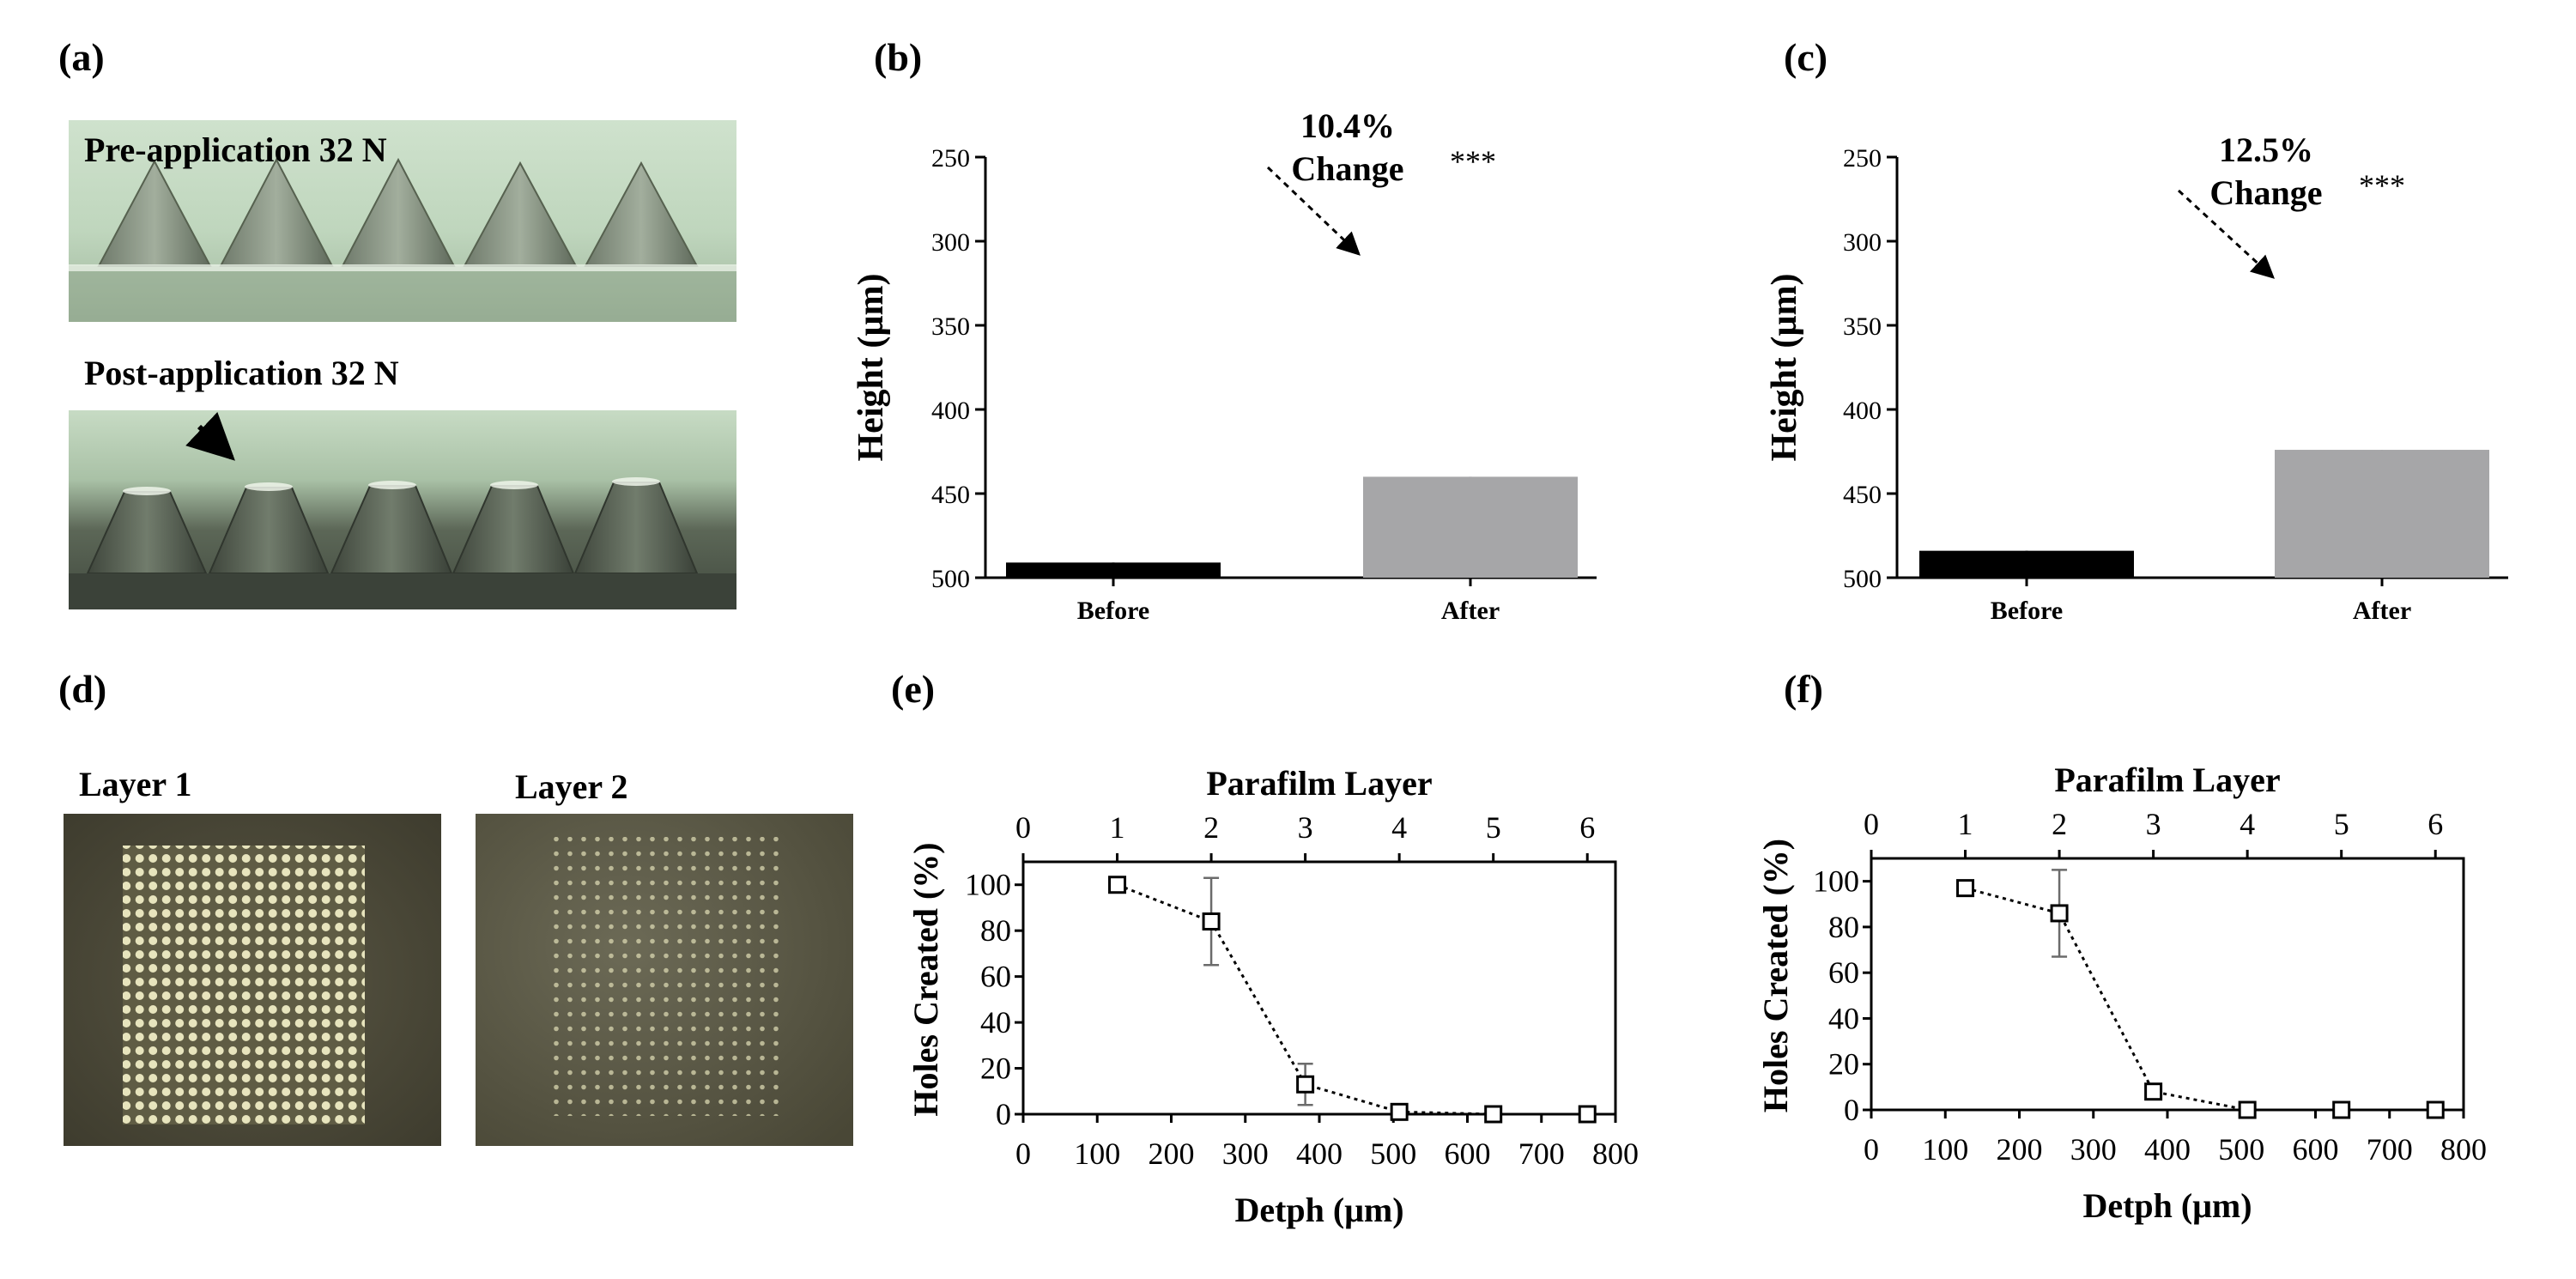  What do you see at coordinates (1615, 1154) in the screenshot?
I see `x-tick-label: 800` at bounding box center [1615, 1154].